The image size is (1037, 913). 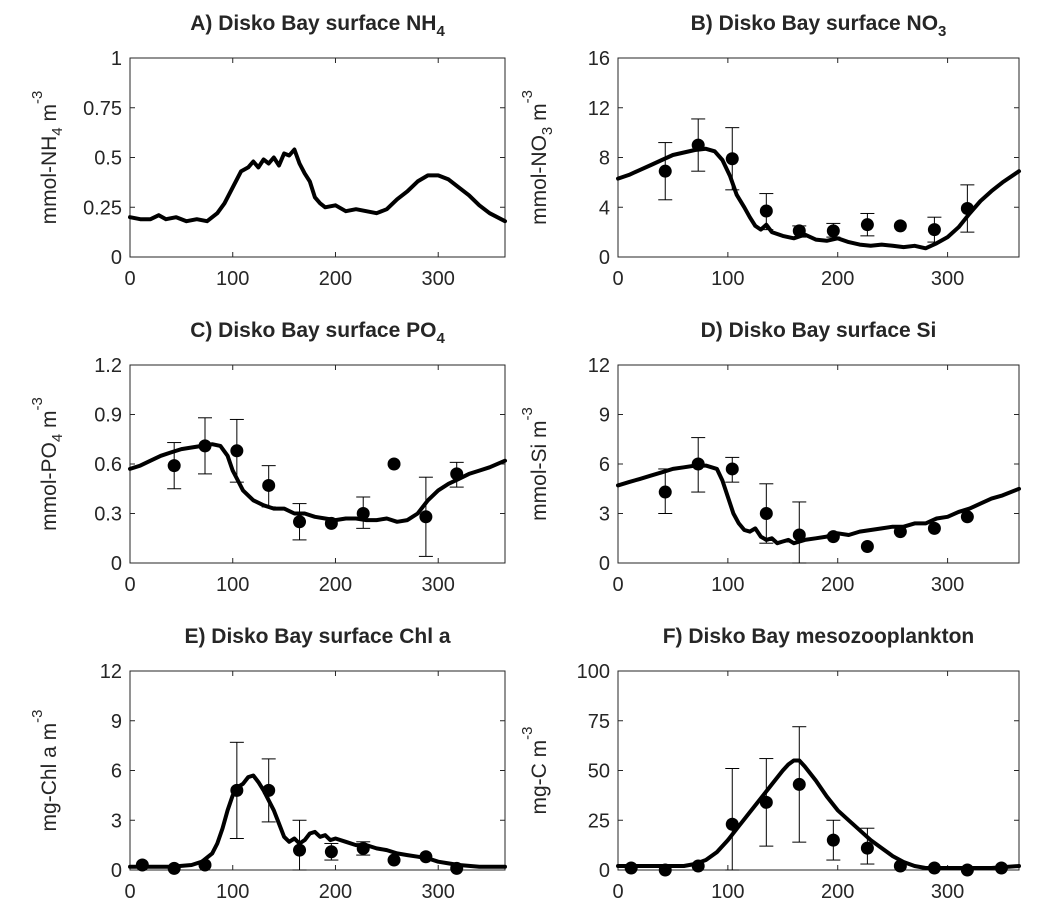 What do you see at coordinates (317, 636) in the screenshot?
I see `panel-title-text: E) Disko Bay surface Chl a` at bounding box center [317, 636].